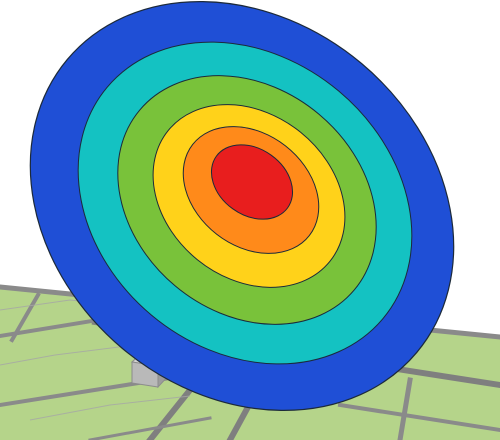  I want to click on road-bottom-right, so click(418, 417).